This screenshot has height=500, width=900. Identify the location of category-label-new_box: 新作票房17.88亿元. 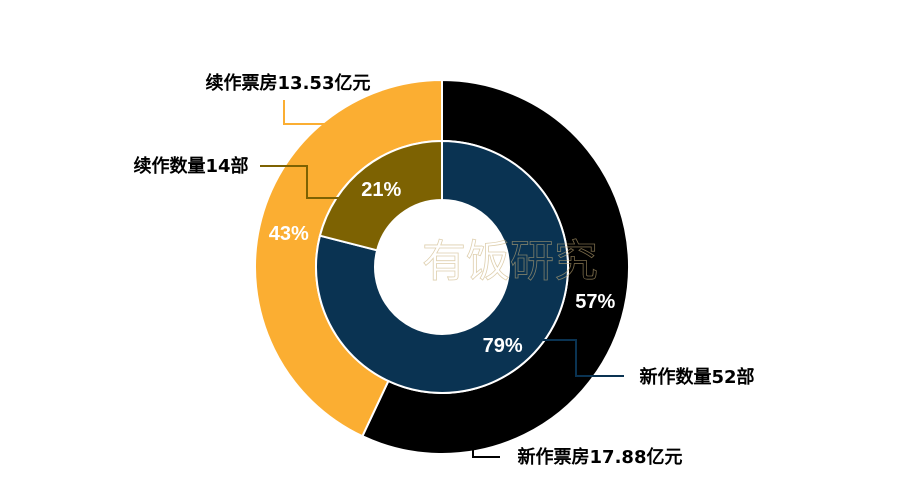
(600, 457).